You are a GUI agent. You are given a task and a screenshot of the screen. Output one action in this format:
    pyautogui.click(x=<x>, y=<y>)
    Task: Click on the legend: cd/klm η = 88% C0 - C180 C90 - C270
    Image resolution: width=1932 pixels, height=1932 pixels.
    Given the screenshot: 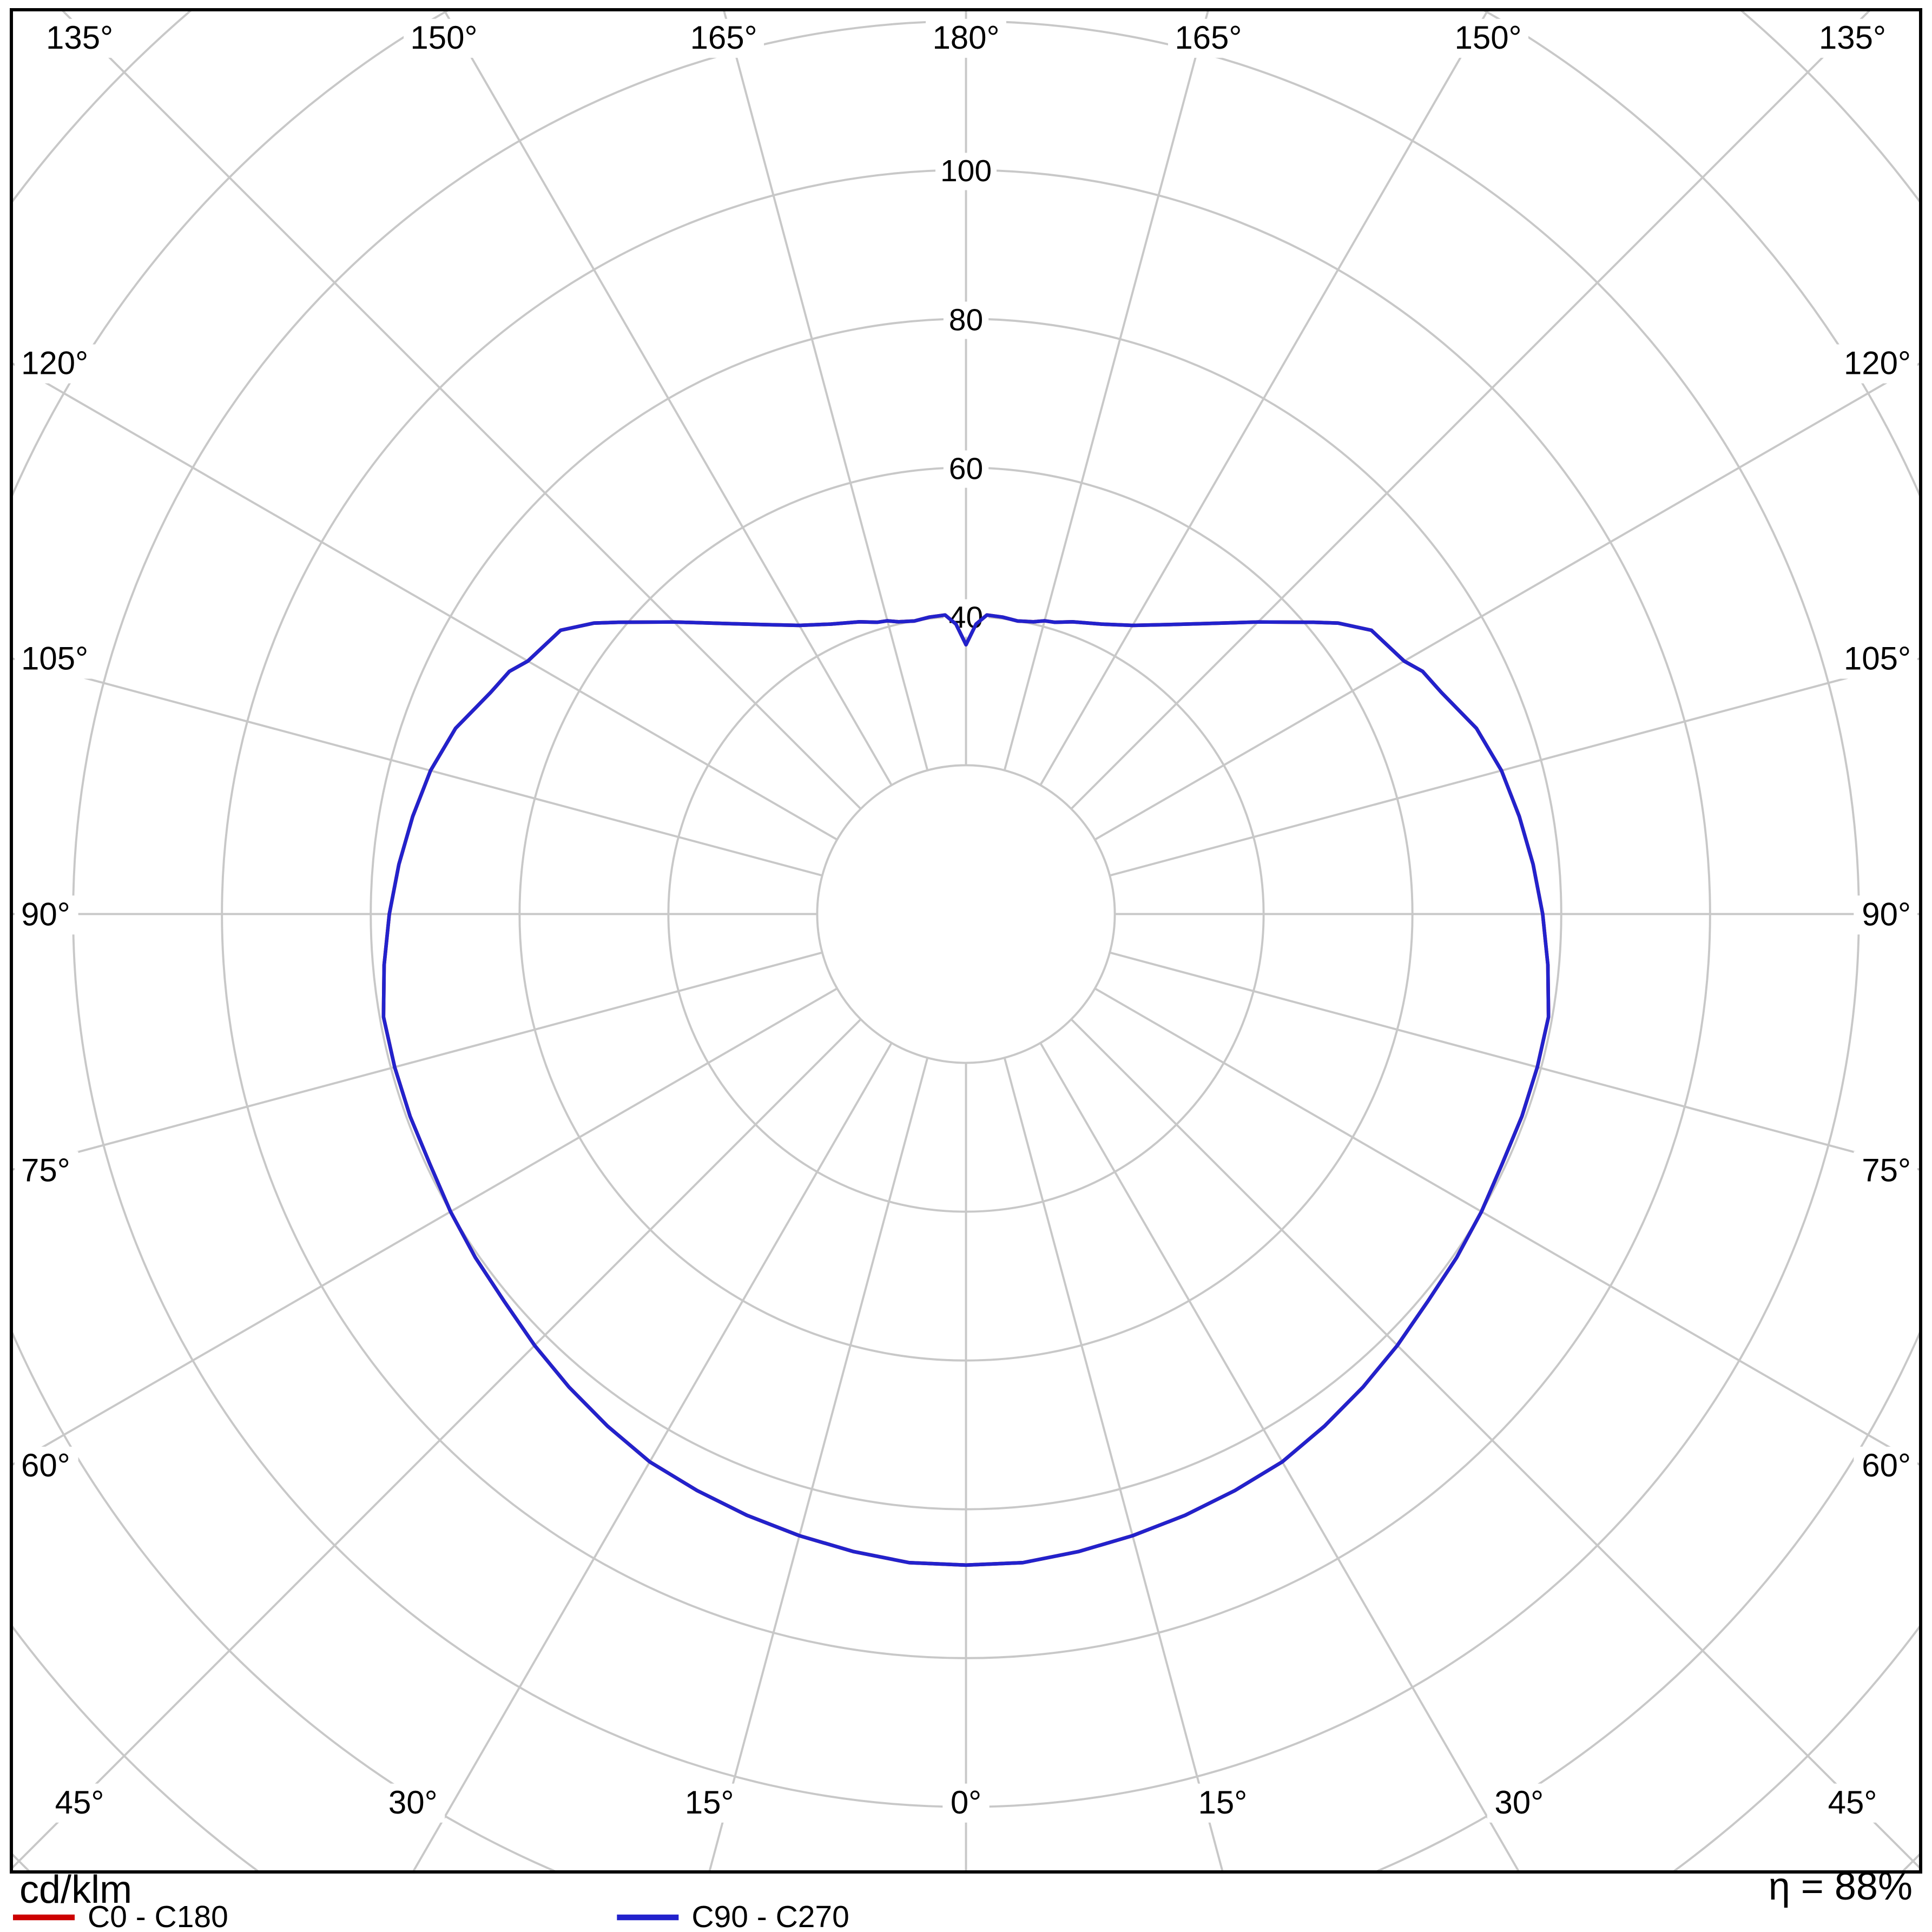 What is the action you would take?
    pyautogui.click(x=963, y=1899)
    